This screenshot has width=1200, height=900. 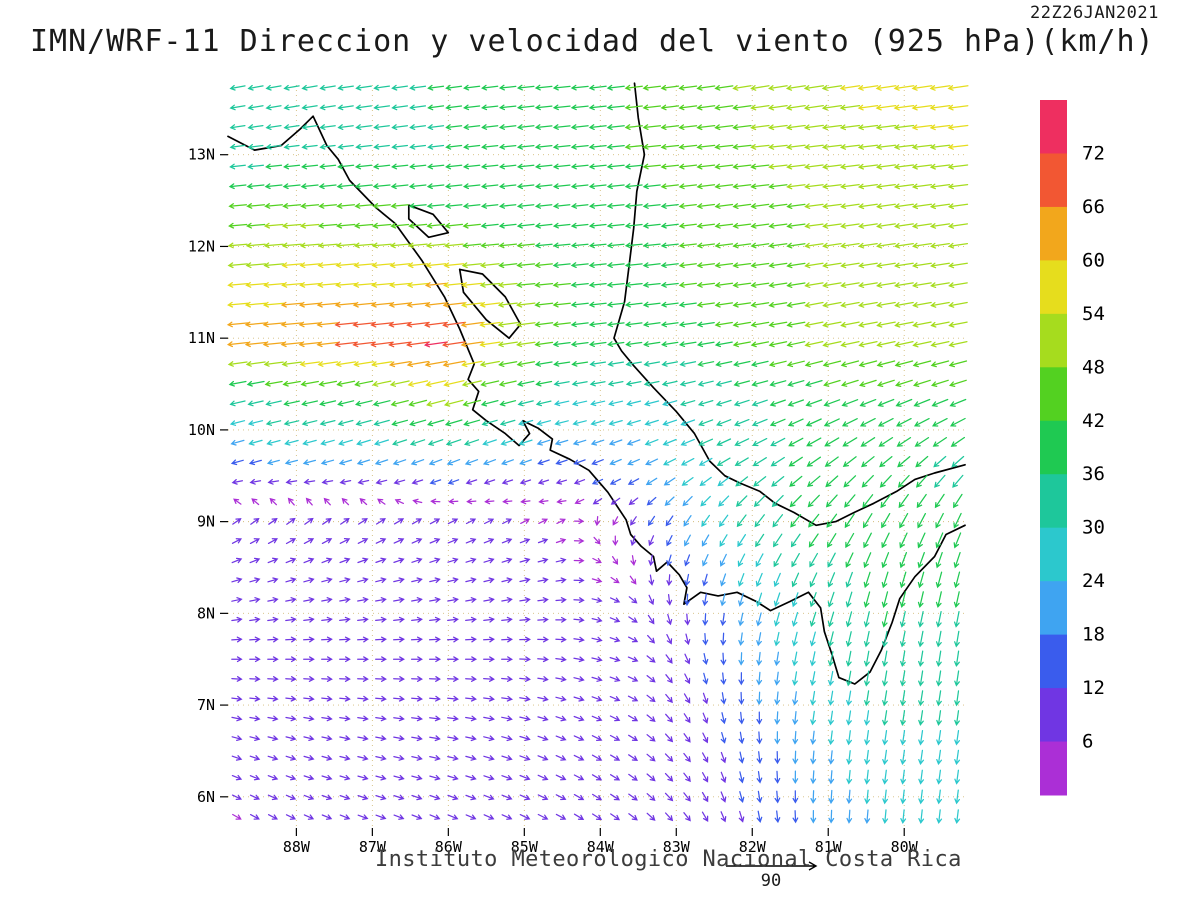 What do you see at coordinates (1053, 233) in the screenshot?
I see `colorbar-segment` at bounding box center [1053, 233].